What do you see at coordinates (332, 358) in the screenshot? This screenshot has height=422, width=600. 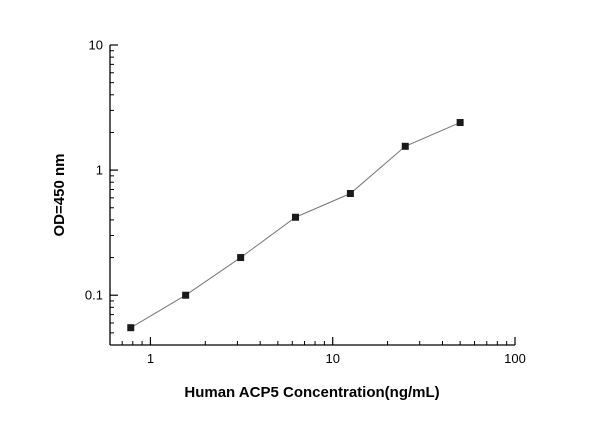 I see `x-tick-label: 10` at bounding box center [332, 358].